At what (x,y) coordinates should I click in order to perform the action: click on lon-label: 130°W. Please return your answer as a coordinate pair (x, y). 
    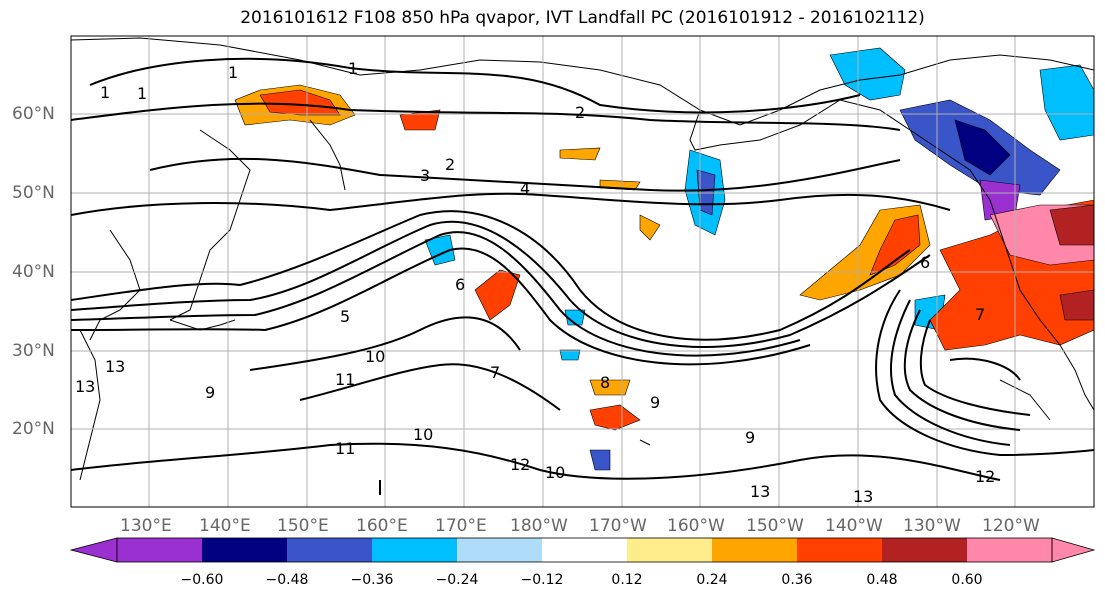
    Looking at the image, I should click on (932, 526).